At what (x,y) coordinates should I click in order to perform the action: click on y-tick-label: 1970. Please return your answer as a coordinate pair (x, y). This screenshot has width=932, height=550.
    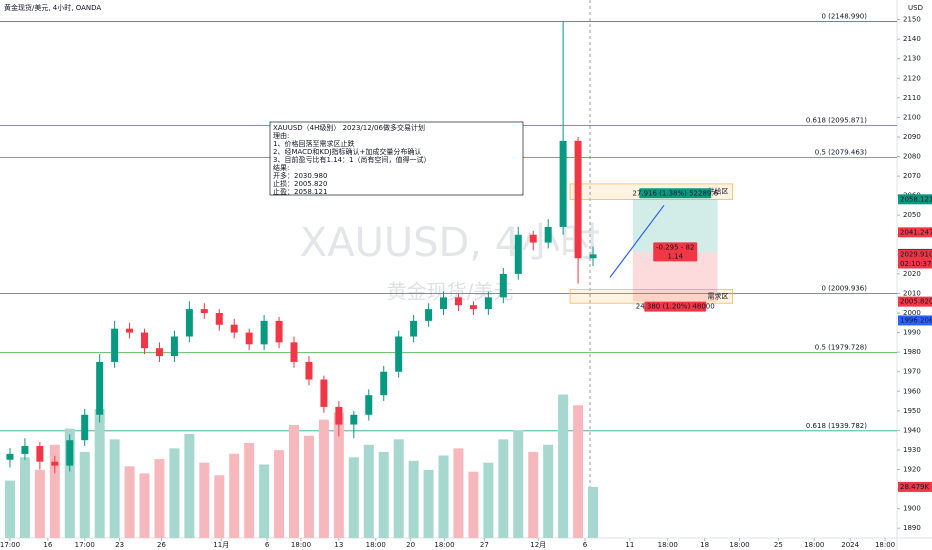
    Looking at the image, I should click on (912, 372).